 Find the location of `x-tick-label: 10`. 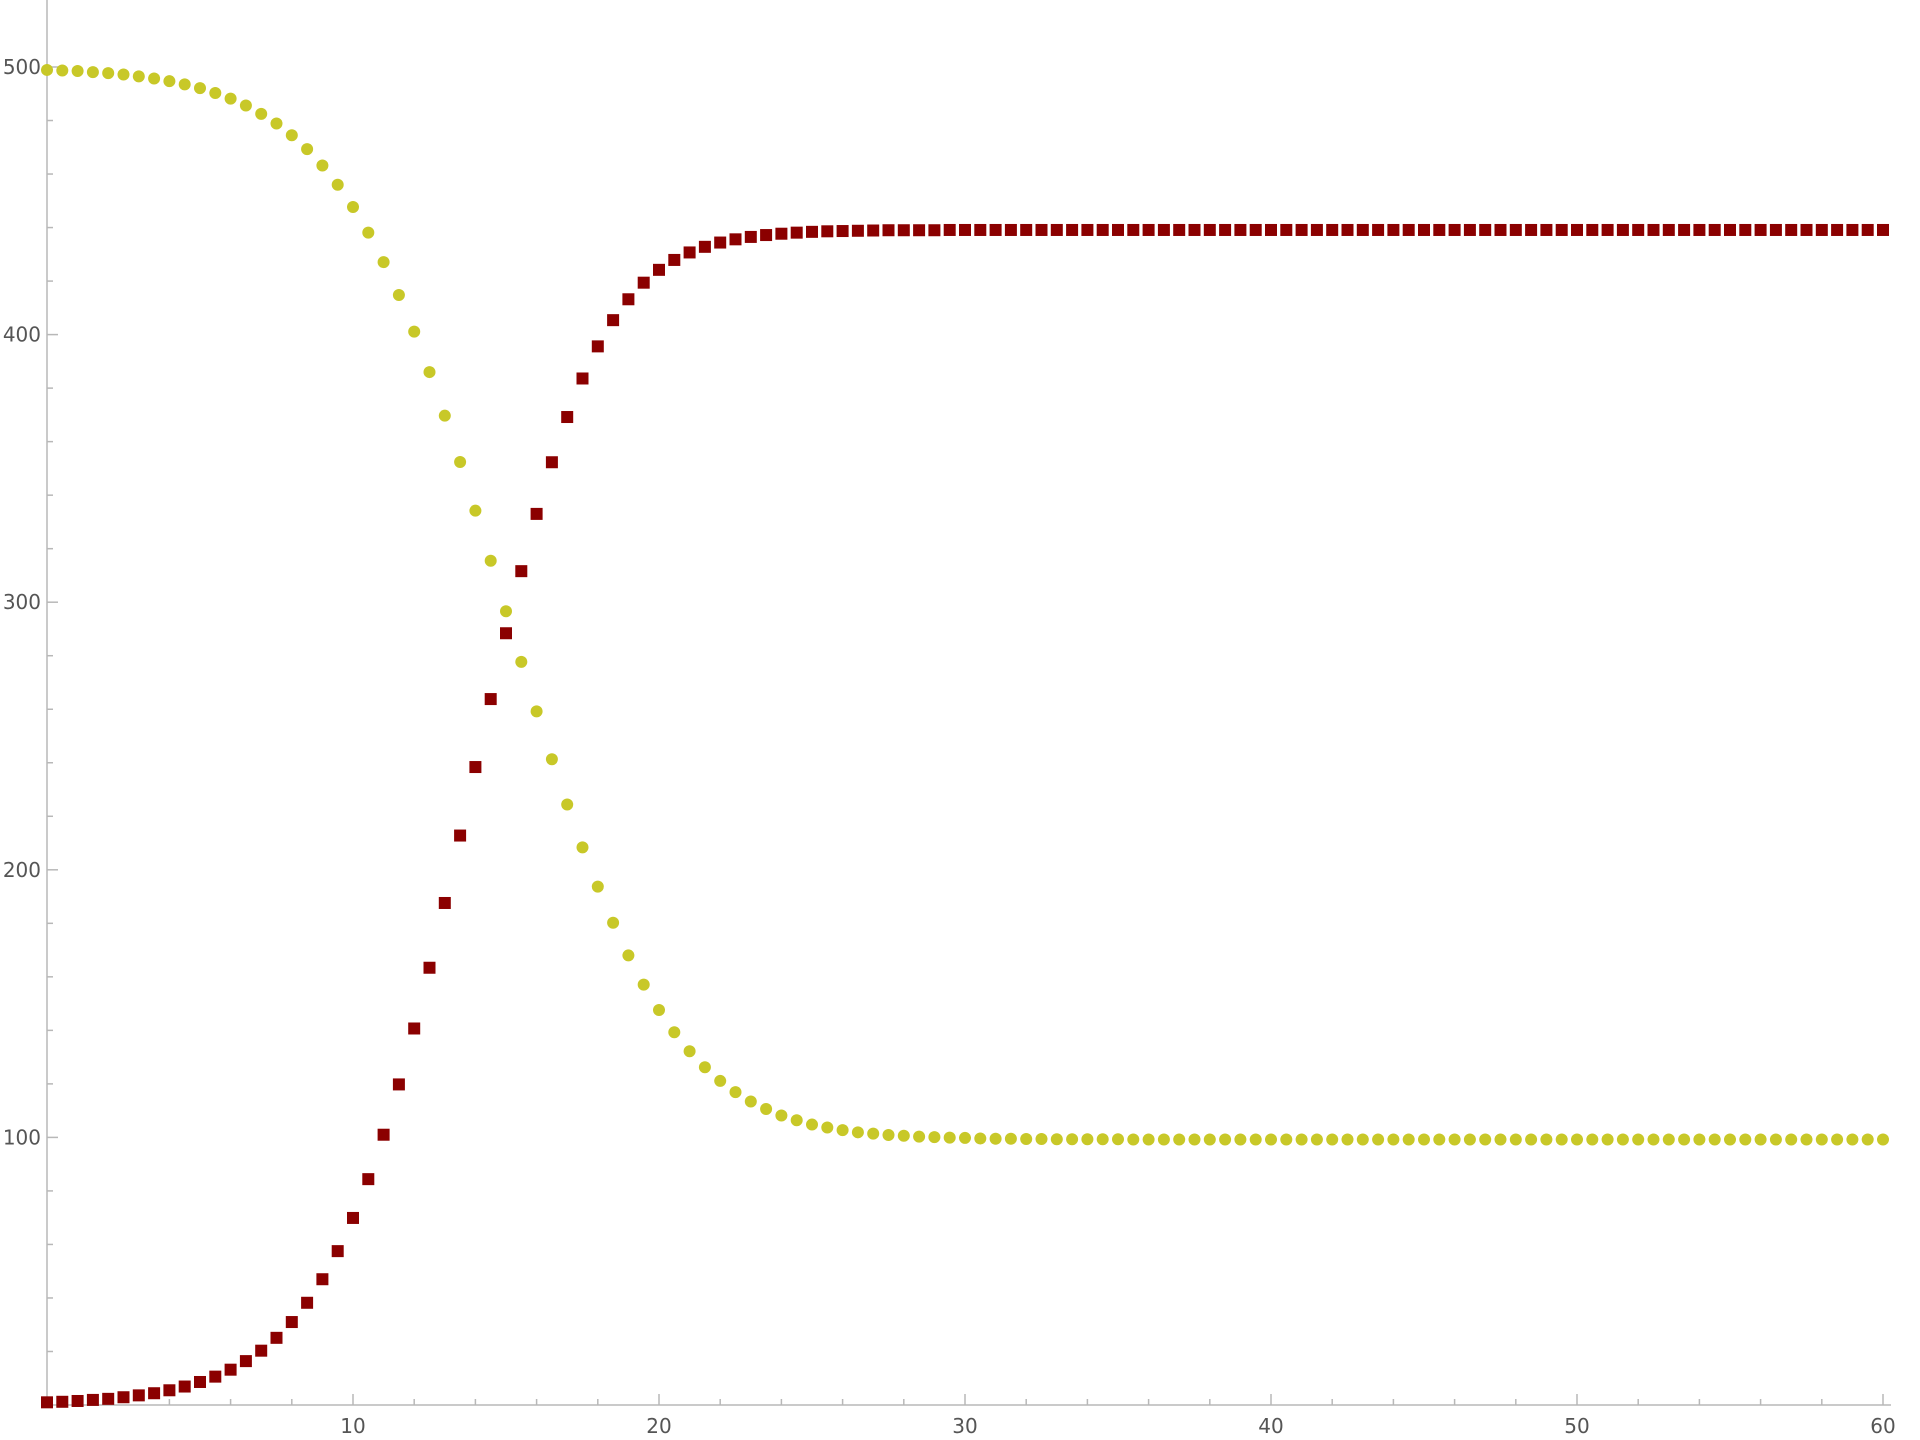

x-tick-label: 10 is located at coordinates (352, 1426).